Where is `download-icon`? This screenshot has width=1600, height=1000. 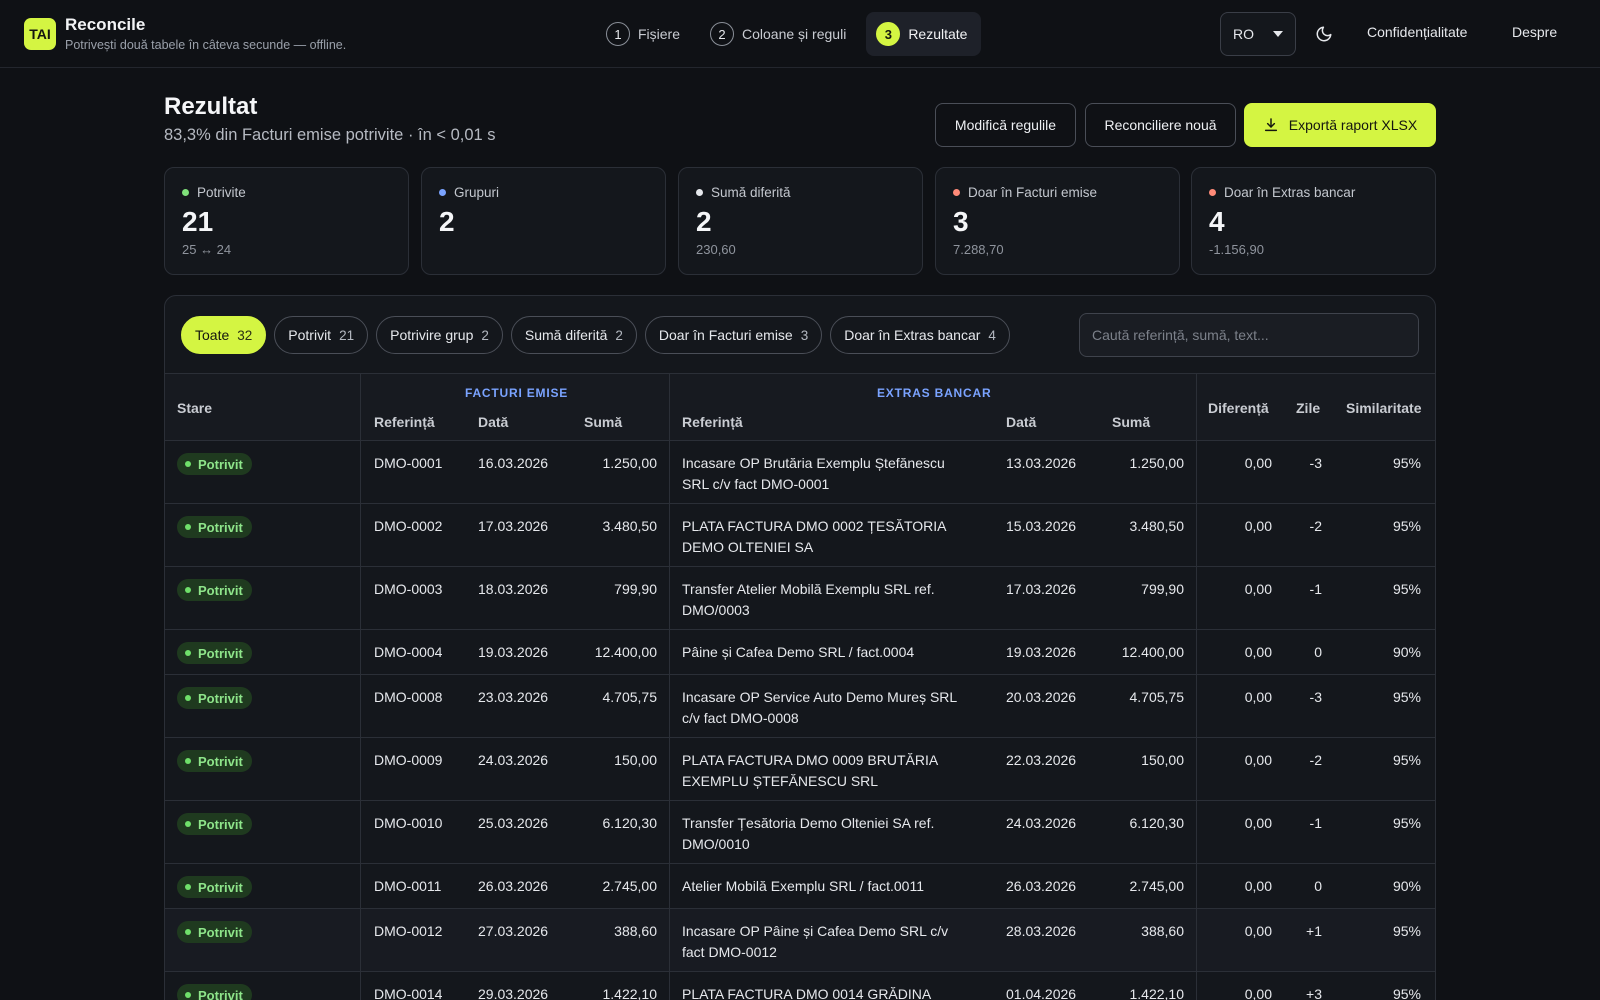 download-icon is located at coordinates (1270, 125).